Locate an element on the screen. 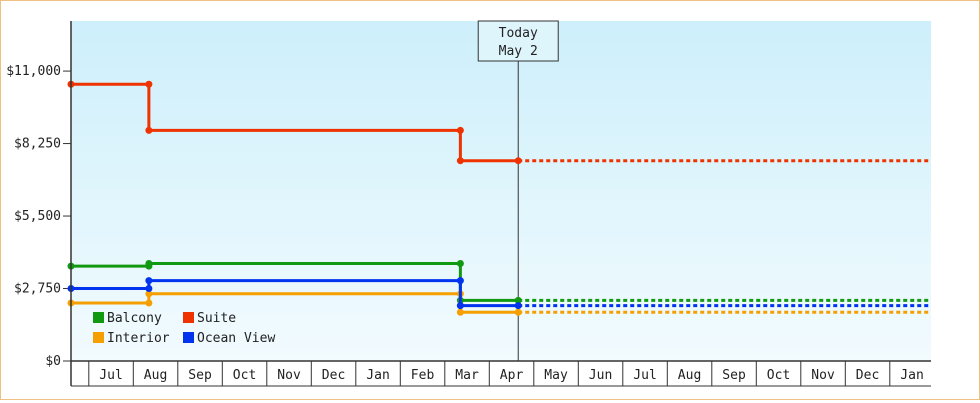  today-marker: Today May 2 is located at coordinates (518, 190).